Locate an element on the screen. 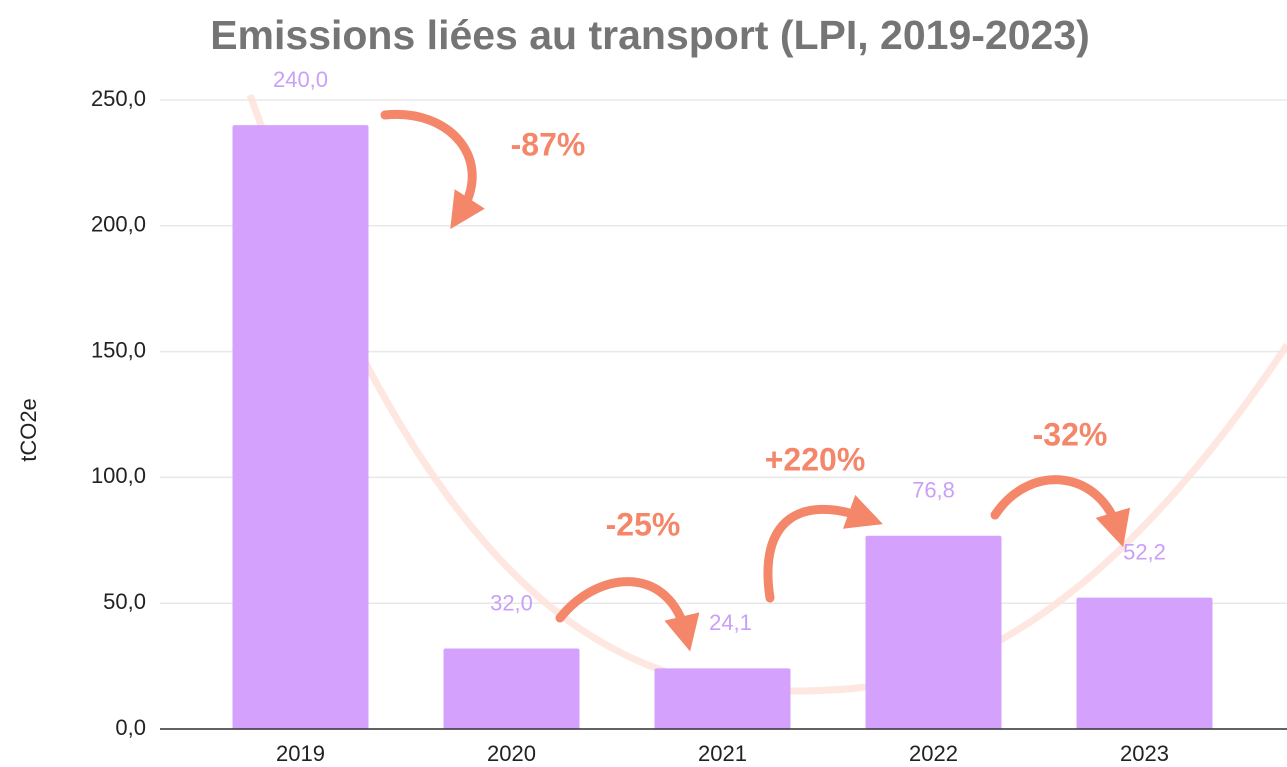  value-label: 240,0 is located at coordinates (300, 79).